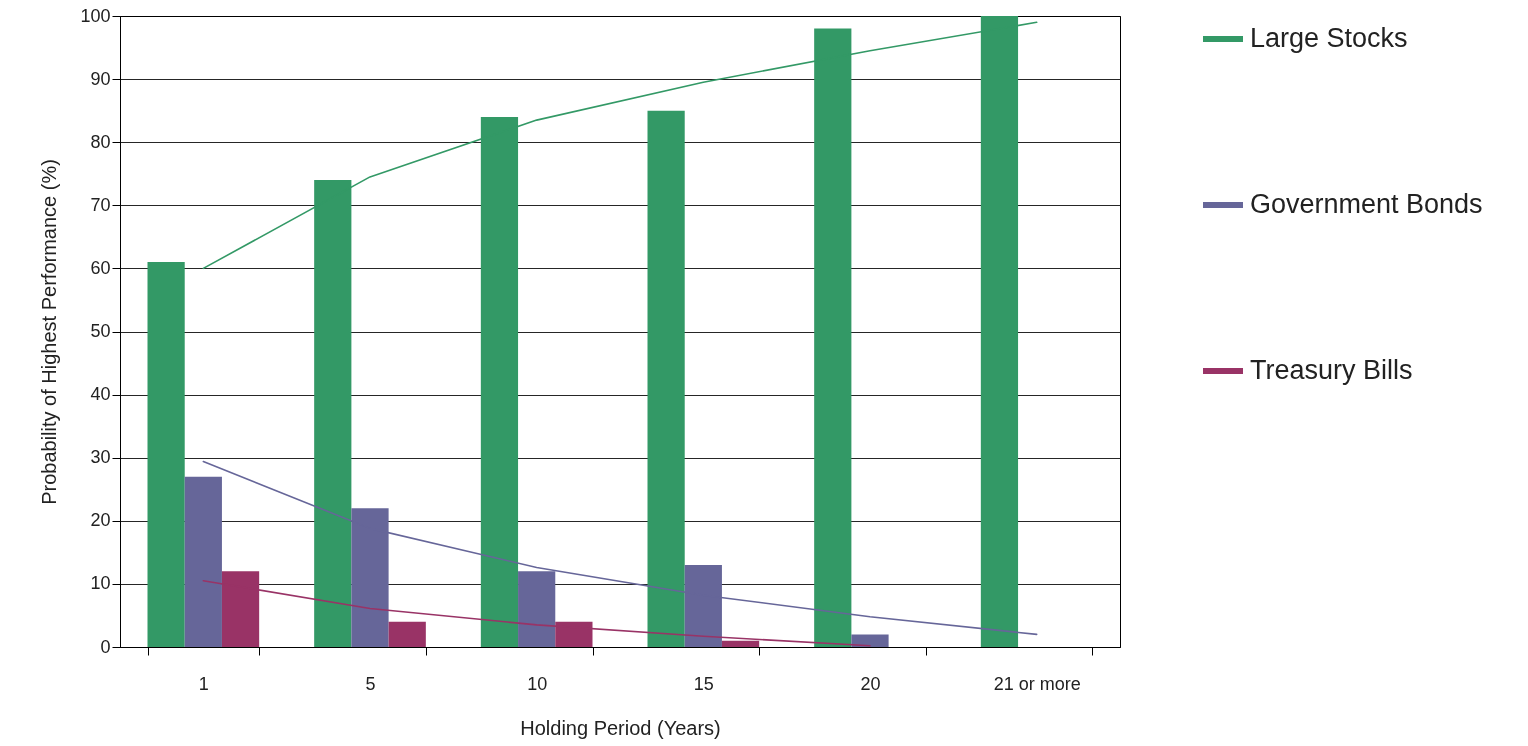 This screenshot has width=1528, height=746. Describe the element at coordinates (105, 646) in the screenshot. I see `y-tick-label: 0` at that location.